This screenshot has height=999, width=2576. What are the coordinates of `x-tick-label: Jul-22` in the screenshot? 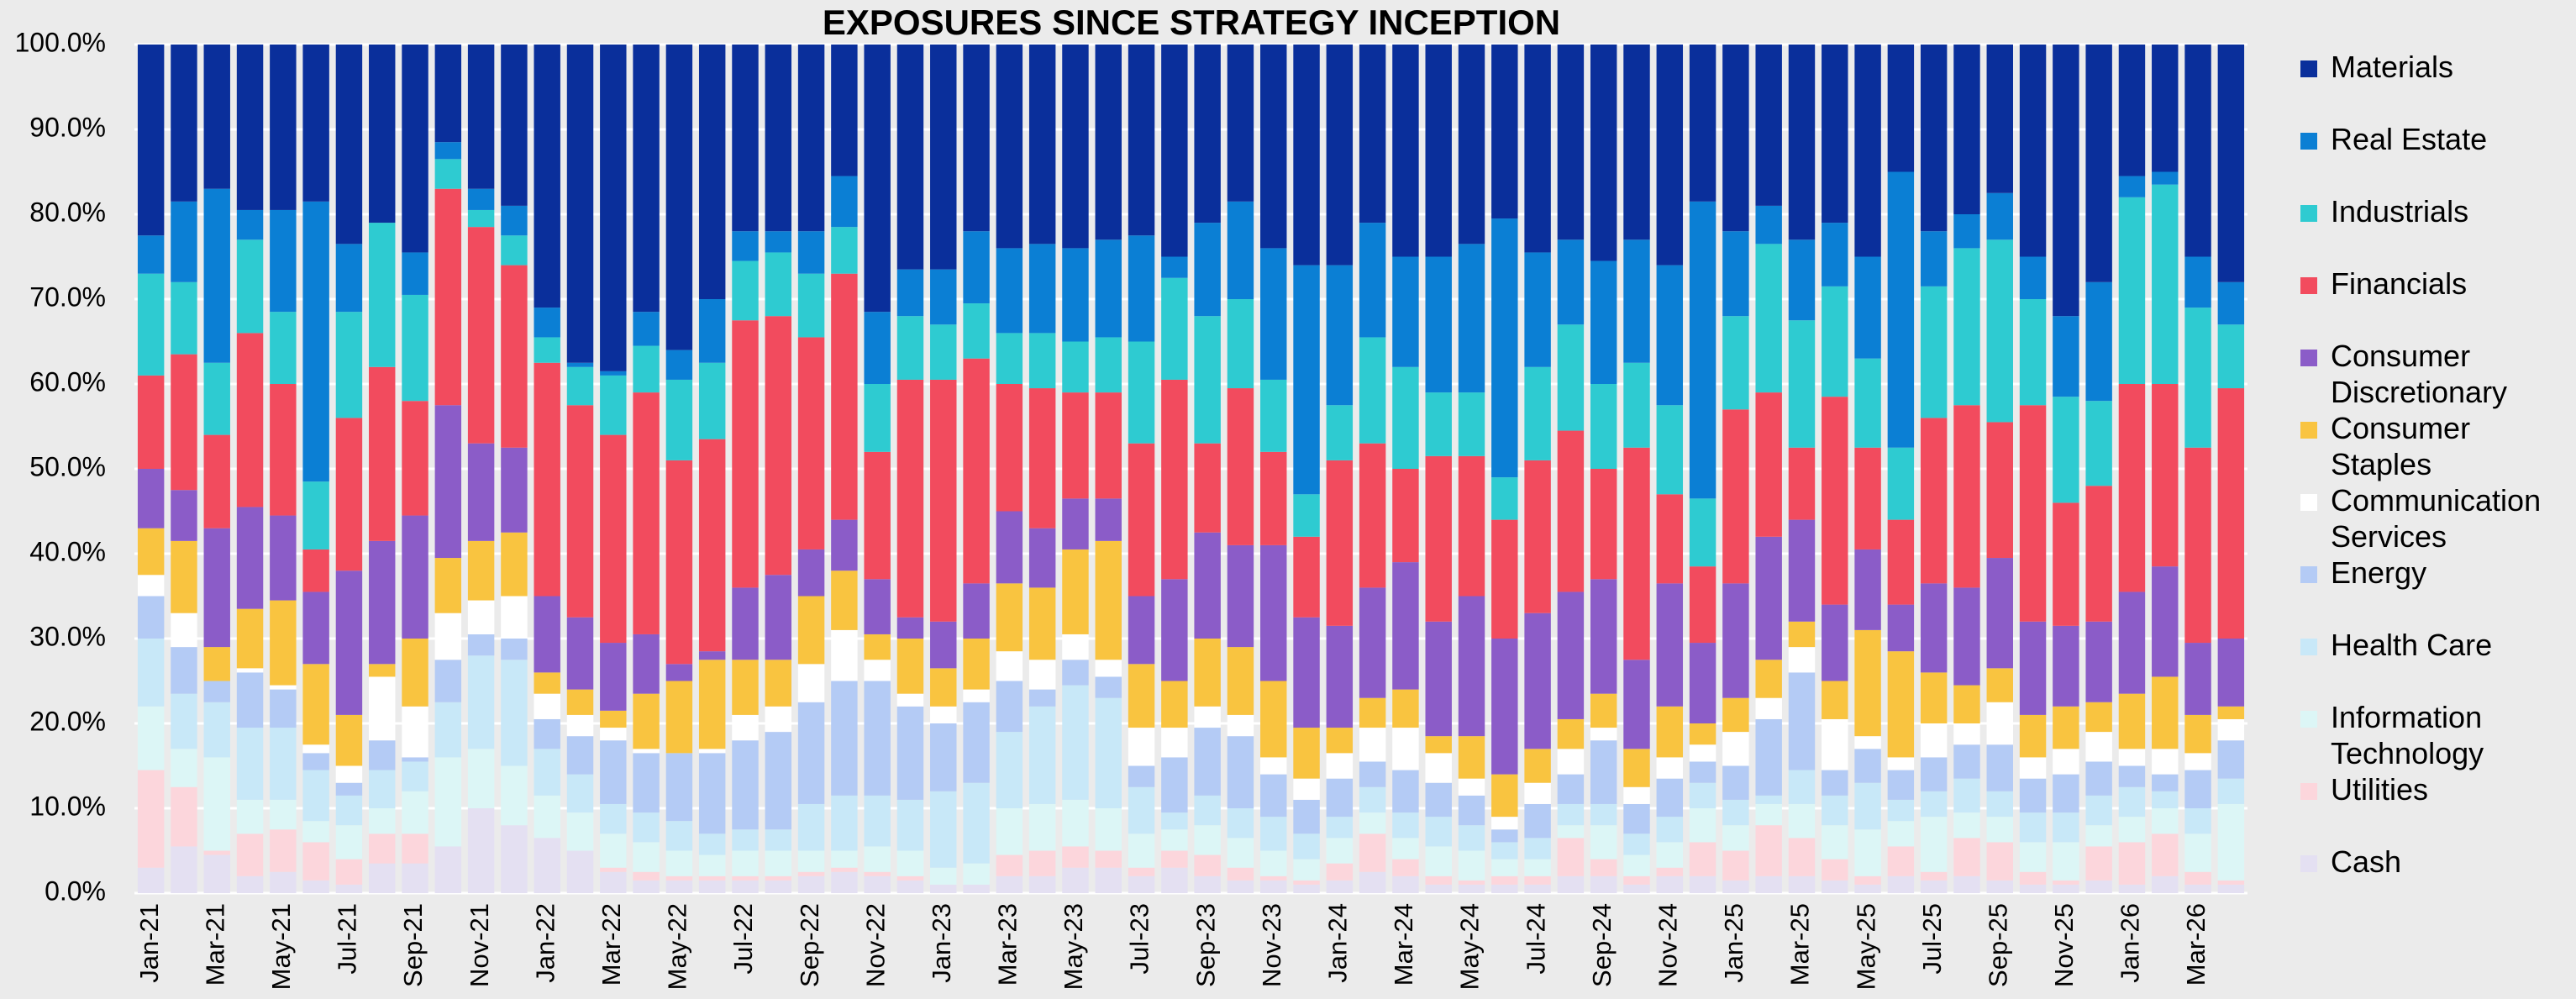 It's located at (743, 938).